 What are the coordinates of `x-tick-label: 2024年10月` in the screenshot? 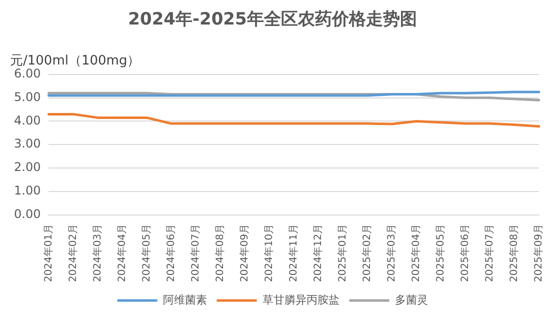 It's located at (268, 253).